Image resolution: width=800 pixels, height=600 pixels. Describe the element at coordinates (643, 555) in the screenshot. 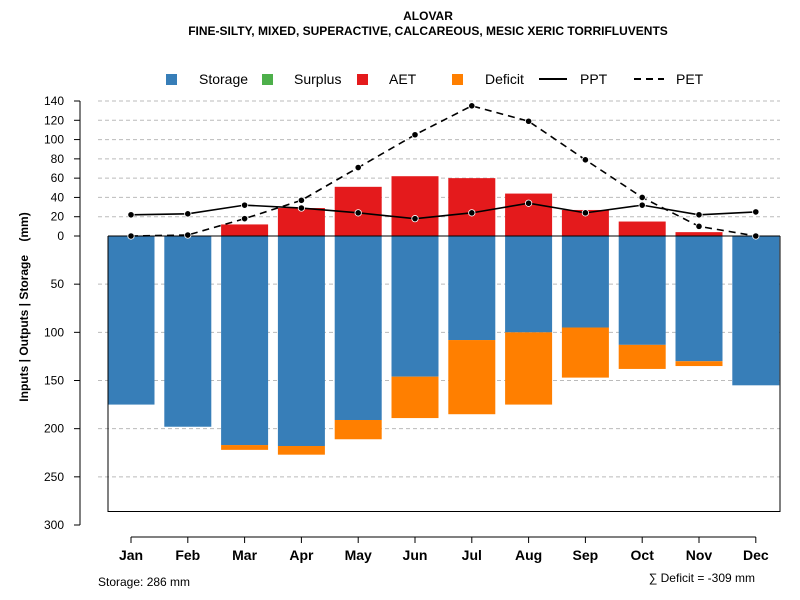

I see `x-tick-label: Oct` at that location.